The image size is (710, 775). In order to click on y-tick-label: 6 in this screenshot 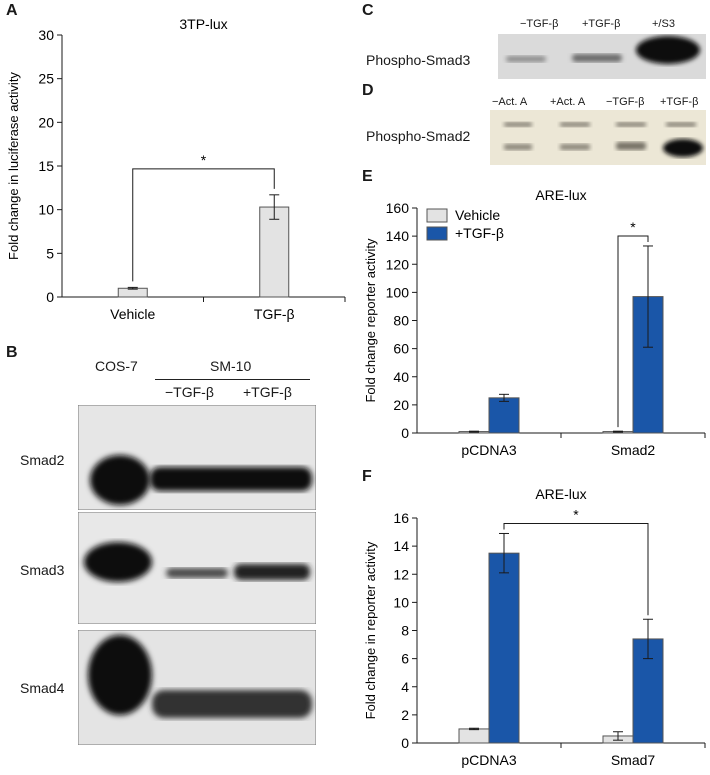, I will do `click(405, 659)`.